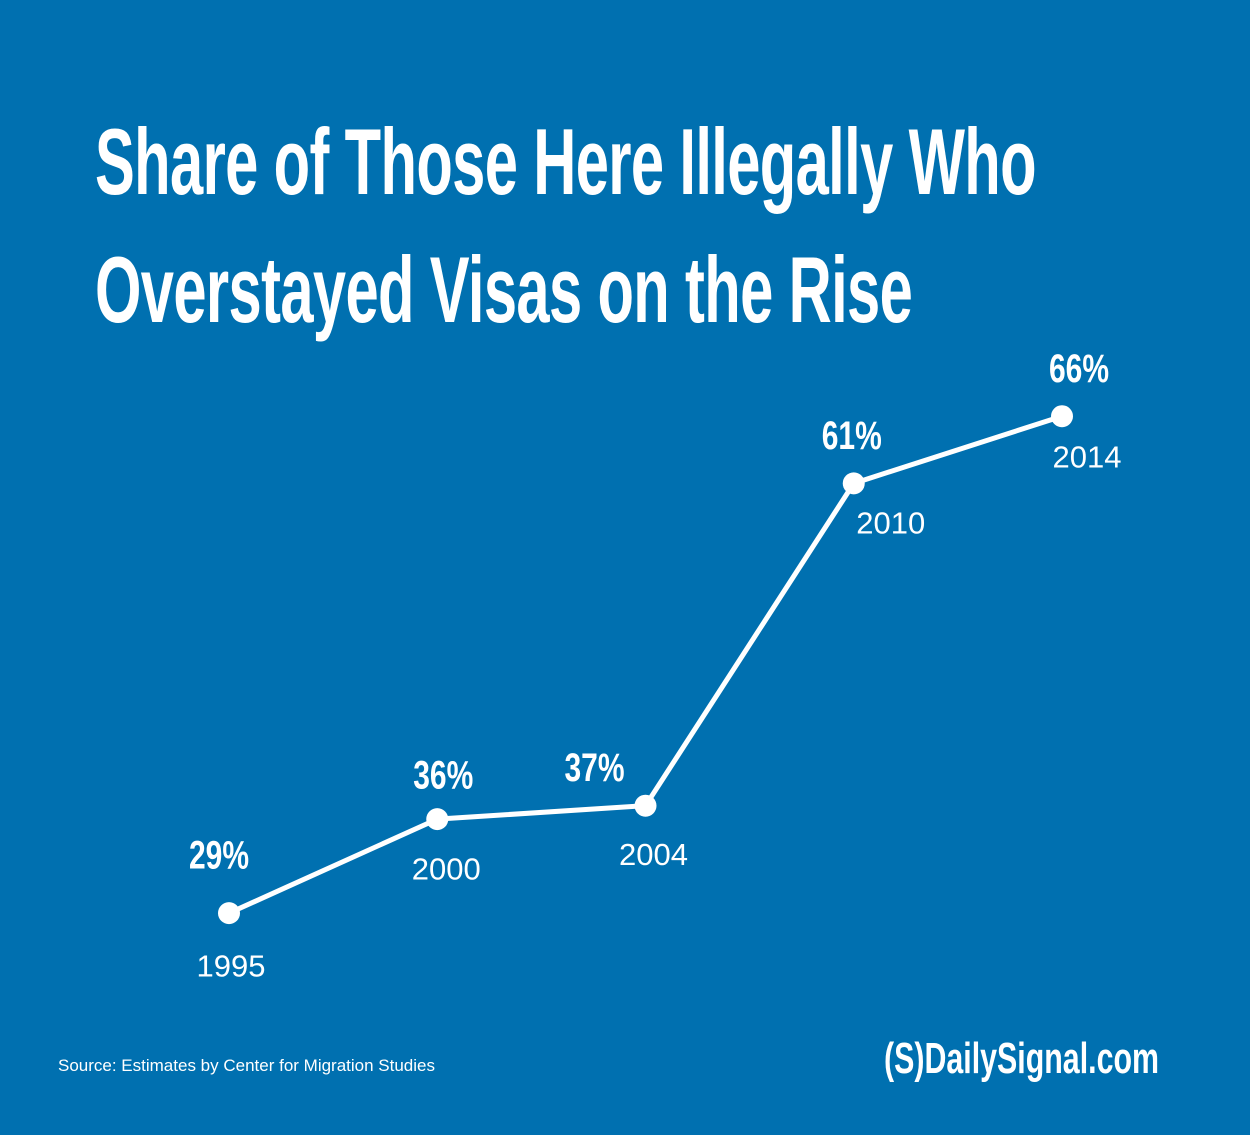 Image resolution: width=1250 pixels, height=1135 pixels. I want to click on brand: (S)DailySignal.com, so click(1021, 1058).